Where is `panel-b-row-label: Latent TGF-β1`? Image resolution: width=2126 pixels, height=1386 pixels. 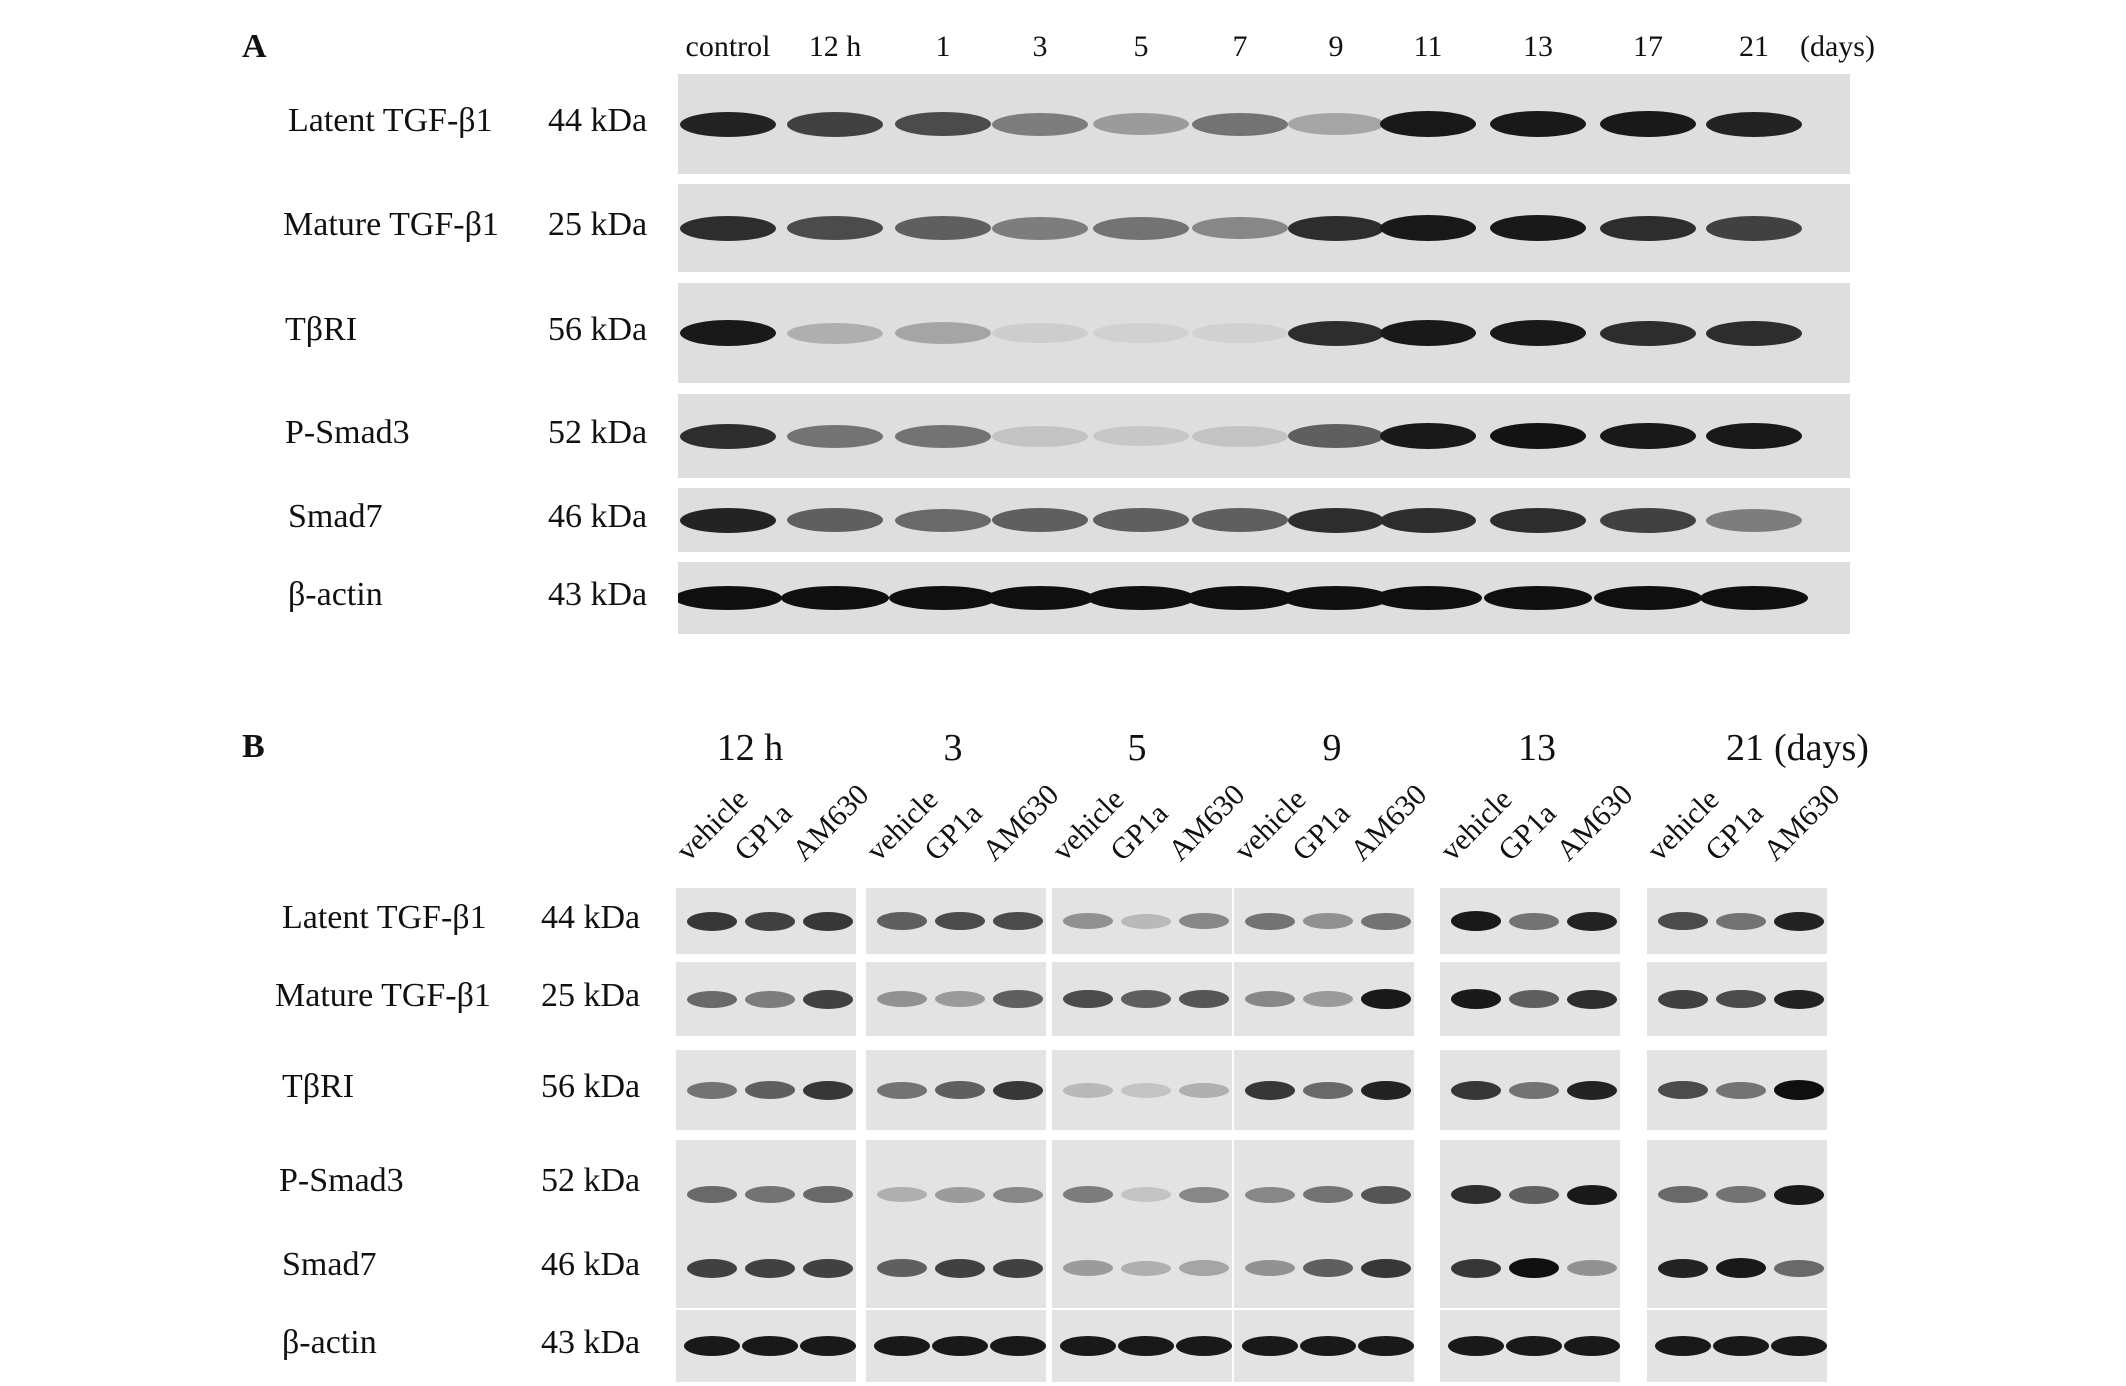 panel-b-row-label: Latent TGF-β1 is located at coordinates (384, 917).